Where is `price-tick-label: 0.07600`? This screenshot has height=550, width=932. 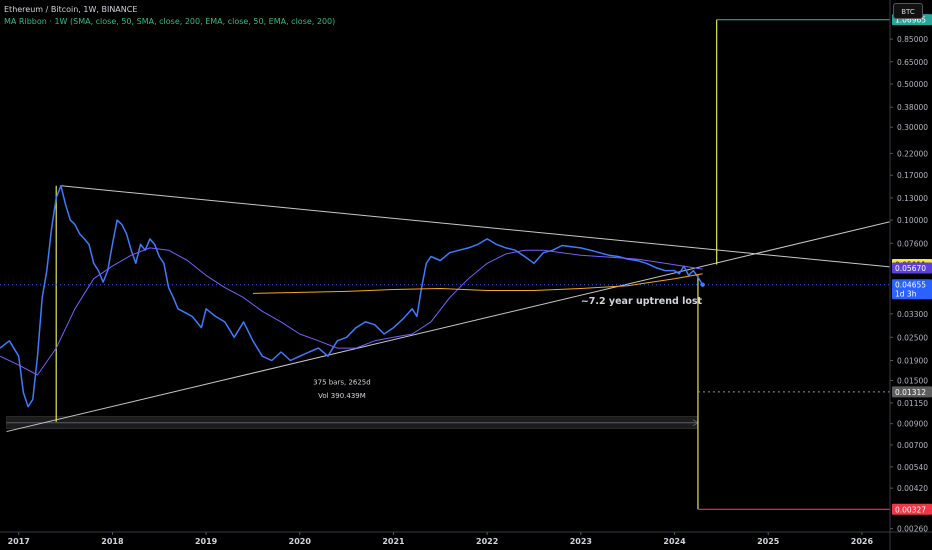
price-tick-label: 0.07600 is located at coordinates (912, 243).